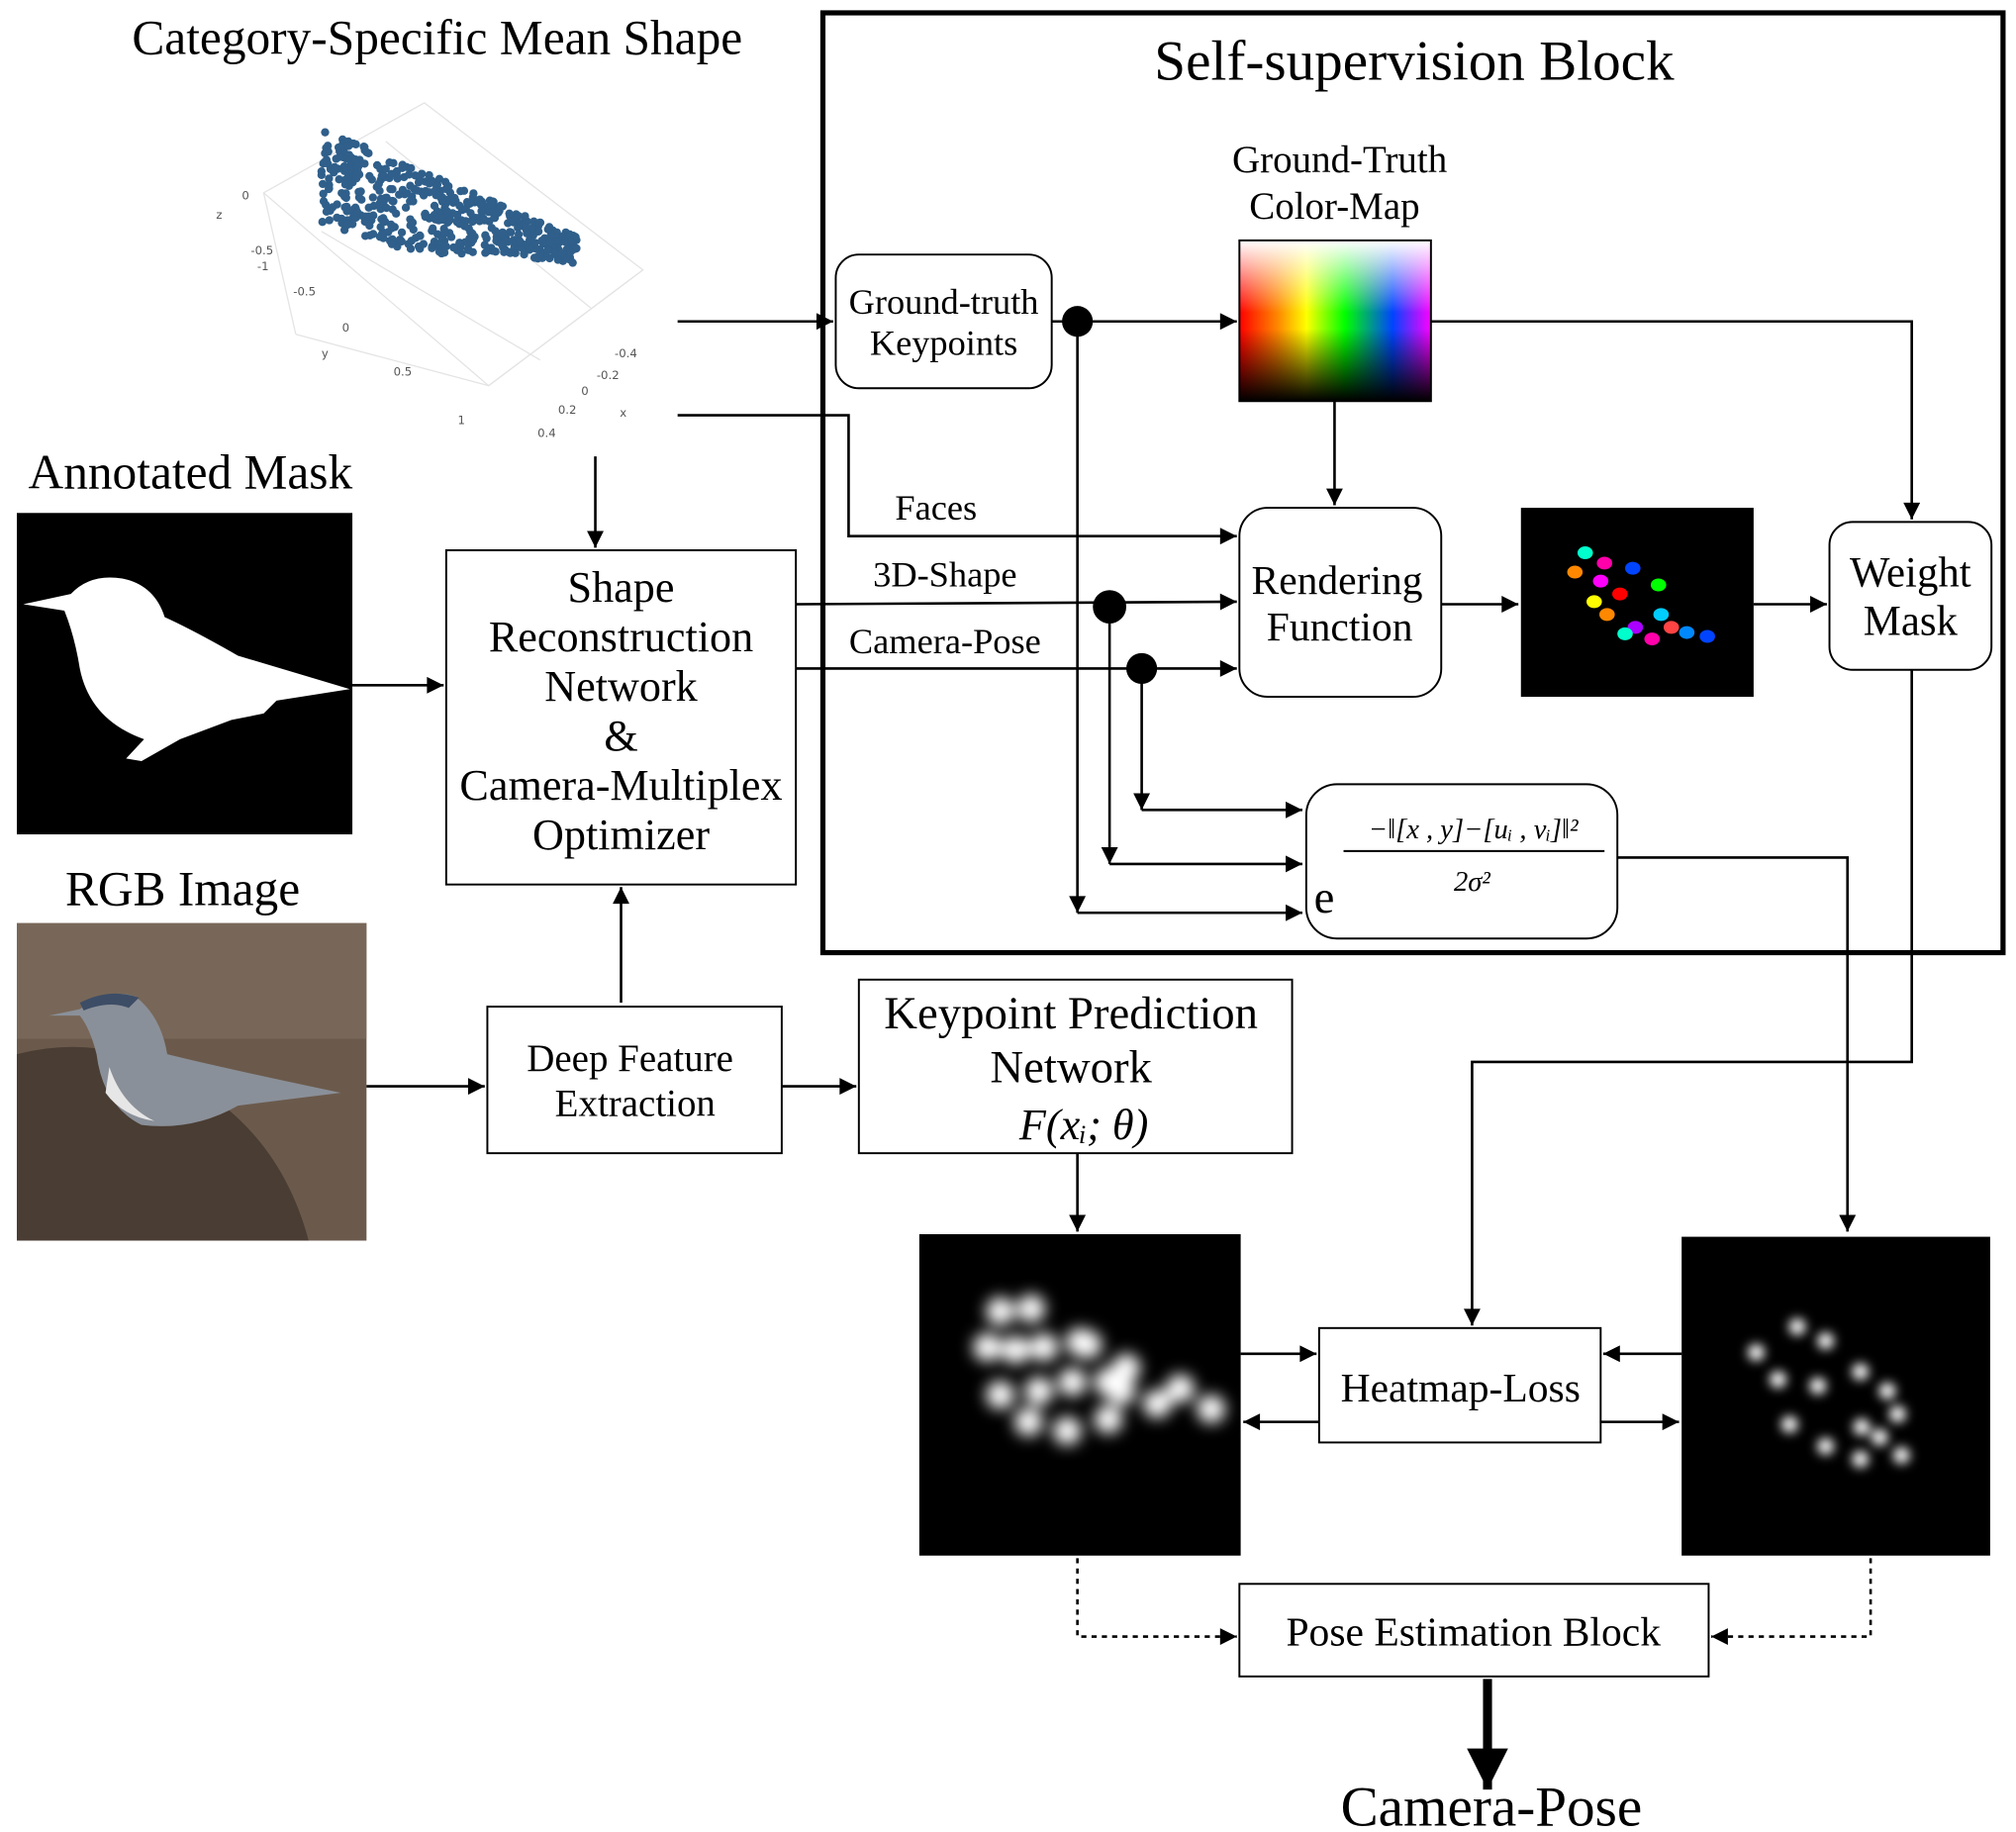  I want to click on node-label: Rendering, so click(1336, 580).